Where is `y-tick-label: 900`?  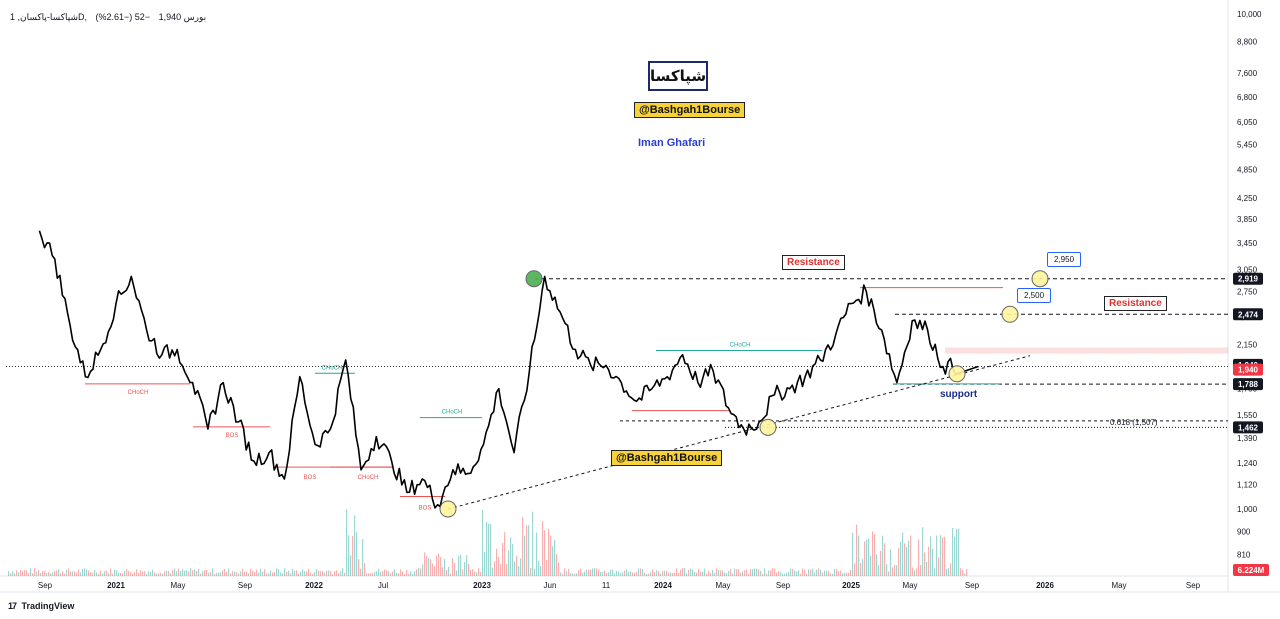 y-tick-label: 900 is located at coordinates (1244, 532).